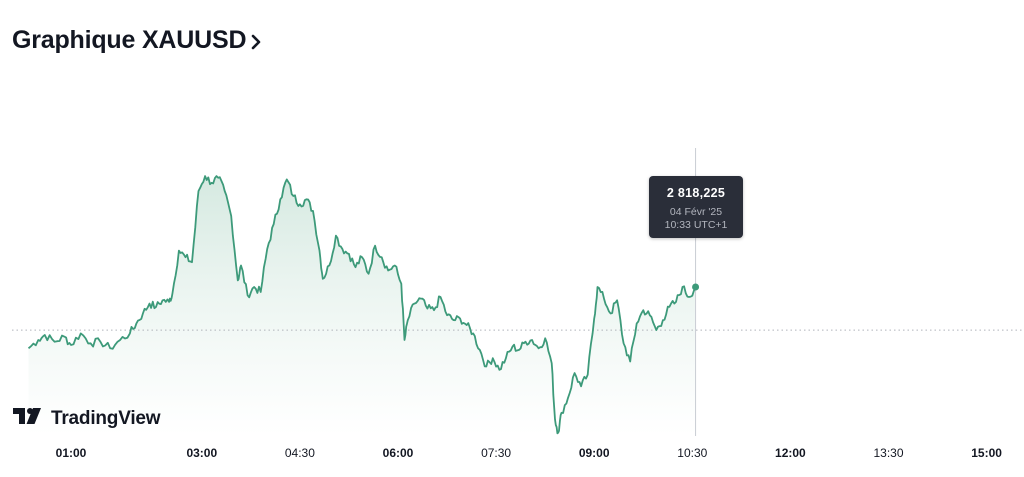 Image resolution: width=1024 pixels, height=477 pixels. I want to click on last-price-point, so click(696, 287).